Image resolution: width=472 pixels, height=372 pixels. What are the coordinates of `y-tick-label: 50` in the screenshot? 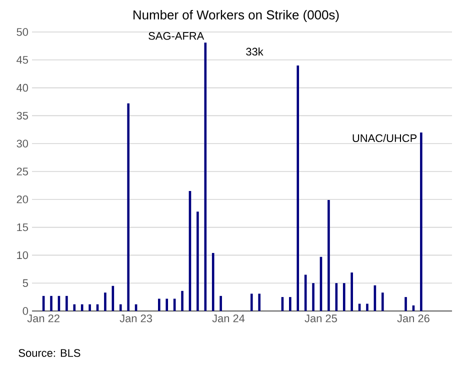 It's located at (22, 32).